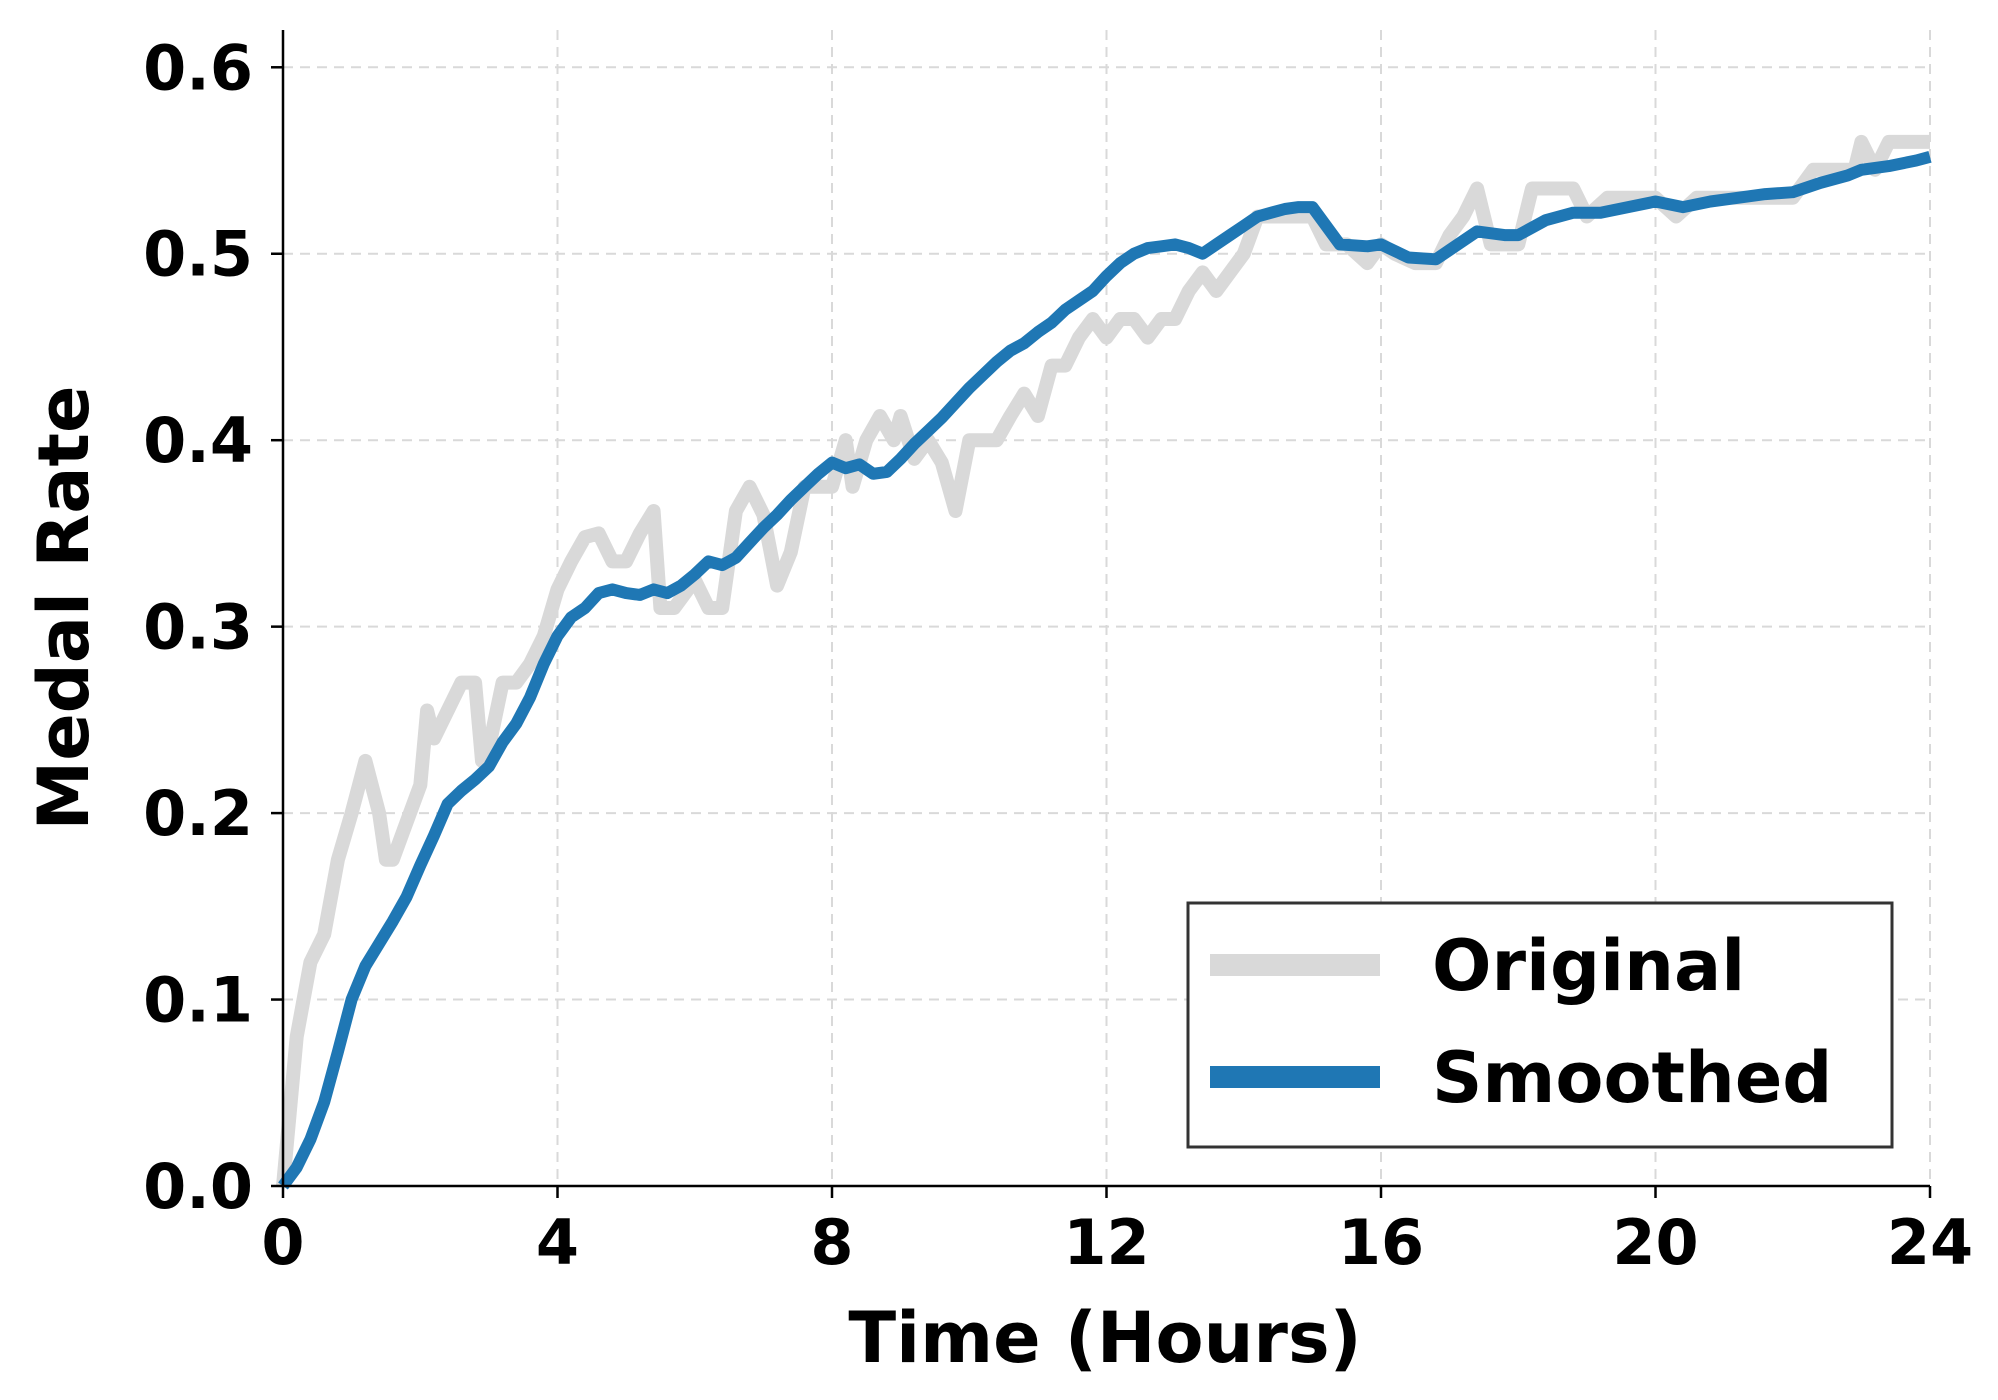  Describe the element at coordinates (557, 1242) in the screenshot. I see `x-tick-label: 4` at that location.